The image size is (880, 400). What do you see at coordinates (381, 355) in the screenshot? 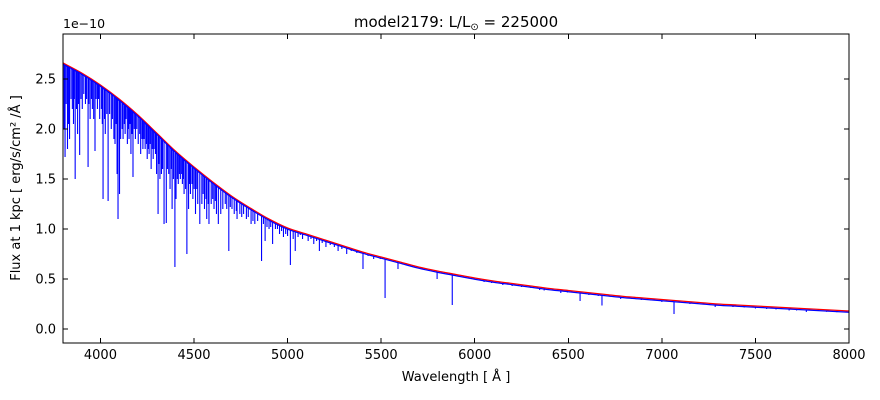
I see `x-tick-label: 5500` at bounding box center [381, 355].